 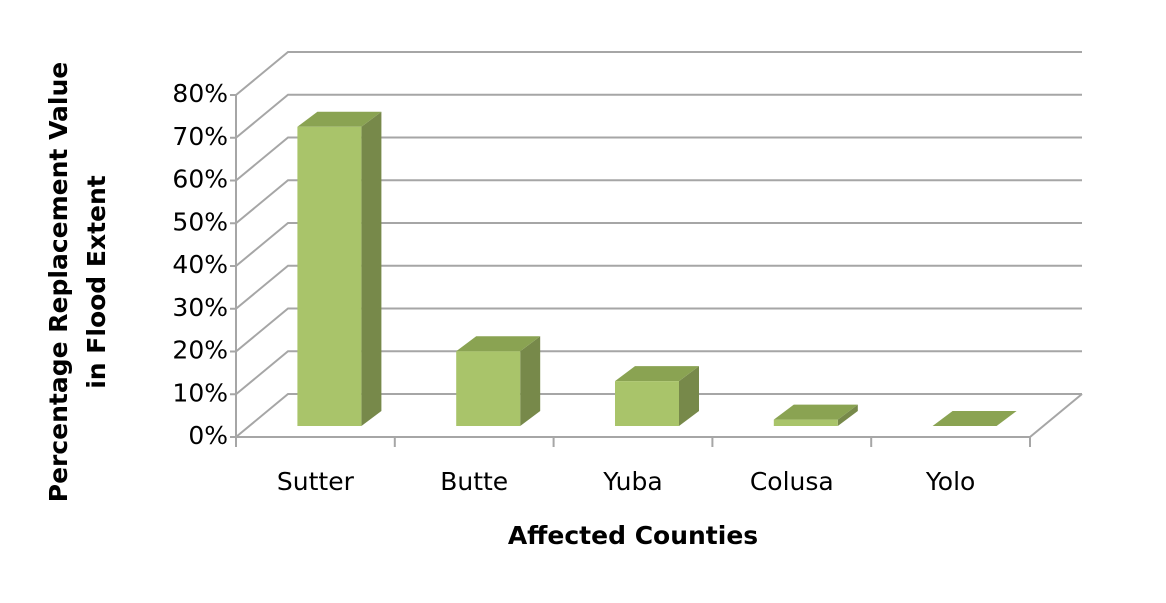 What do you see at coordinates (633, 535) in the screenshot?
I see `x-axis-title: Affected Counties` at bounding box center [633, 535].